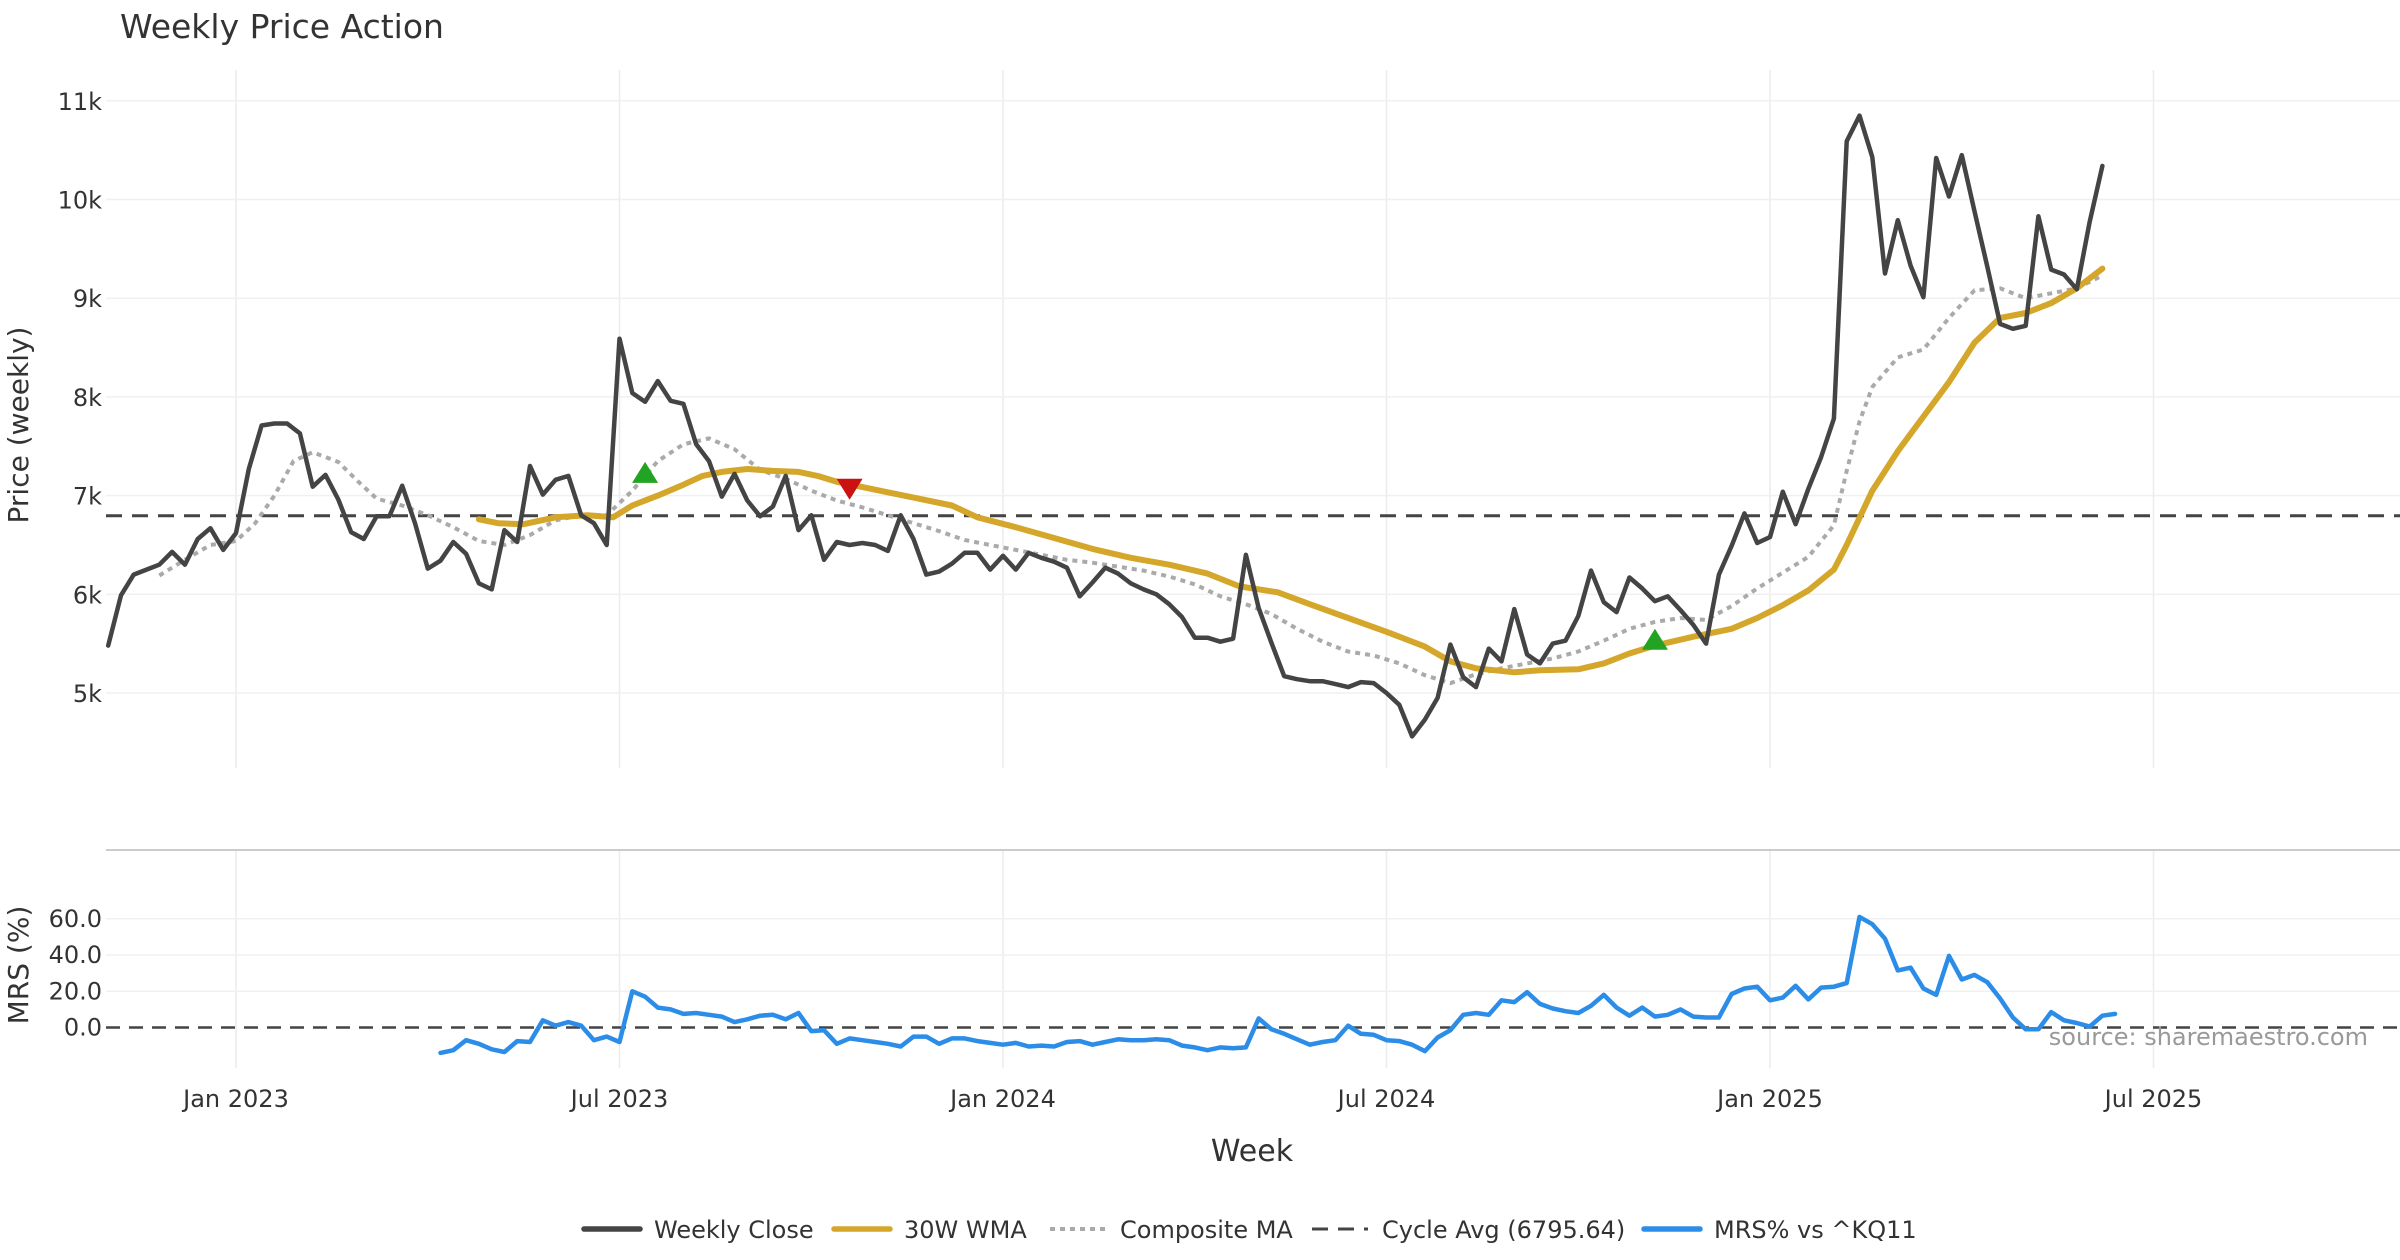 The height and width of the screenshot is (1260, 2400). I want to click on legend-30w-wma-label: 30W WMA, so click(965, 1230).